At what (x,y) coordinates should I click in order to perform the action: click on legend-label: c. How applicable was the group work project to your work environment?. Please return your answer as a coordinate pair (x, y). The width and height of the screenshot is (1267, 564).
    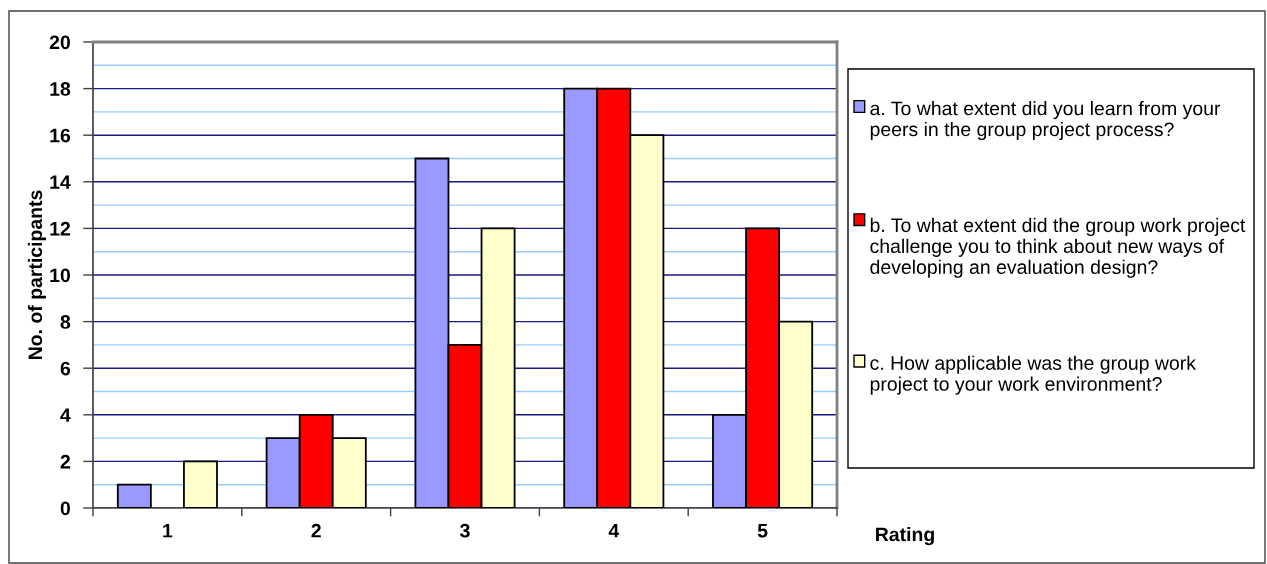
    Looking at the image, I should click on (1033, 375).